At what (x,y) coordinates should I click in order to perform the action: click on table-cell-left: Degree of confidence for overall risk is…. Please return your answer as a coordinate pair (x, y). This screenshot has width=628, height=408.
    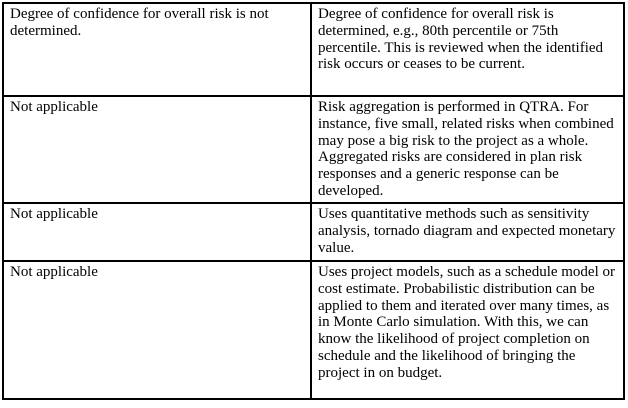
    Looking at the image, I should click on (157, 49).